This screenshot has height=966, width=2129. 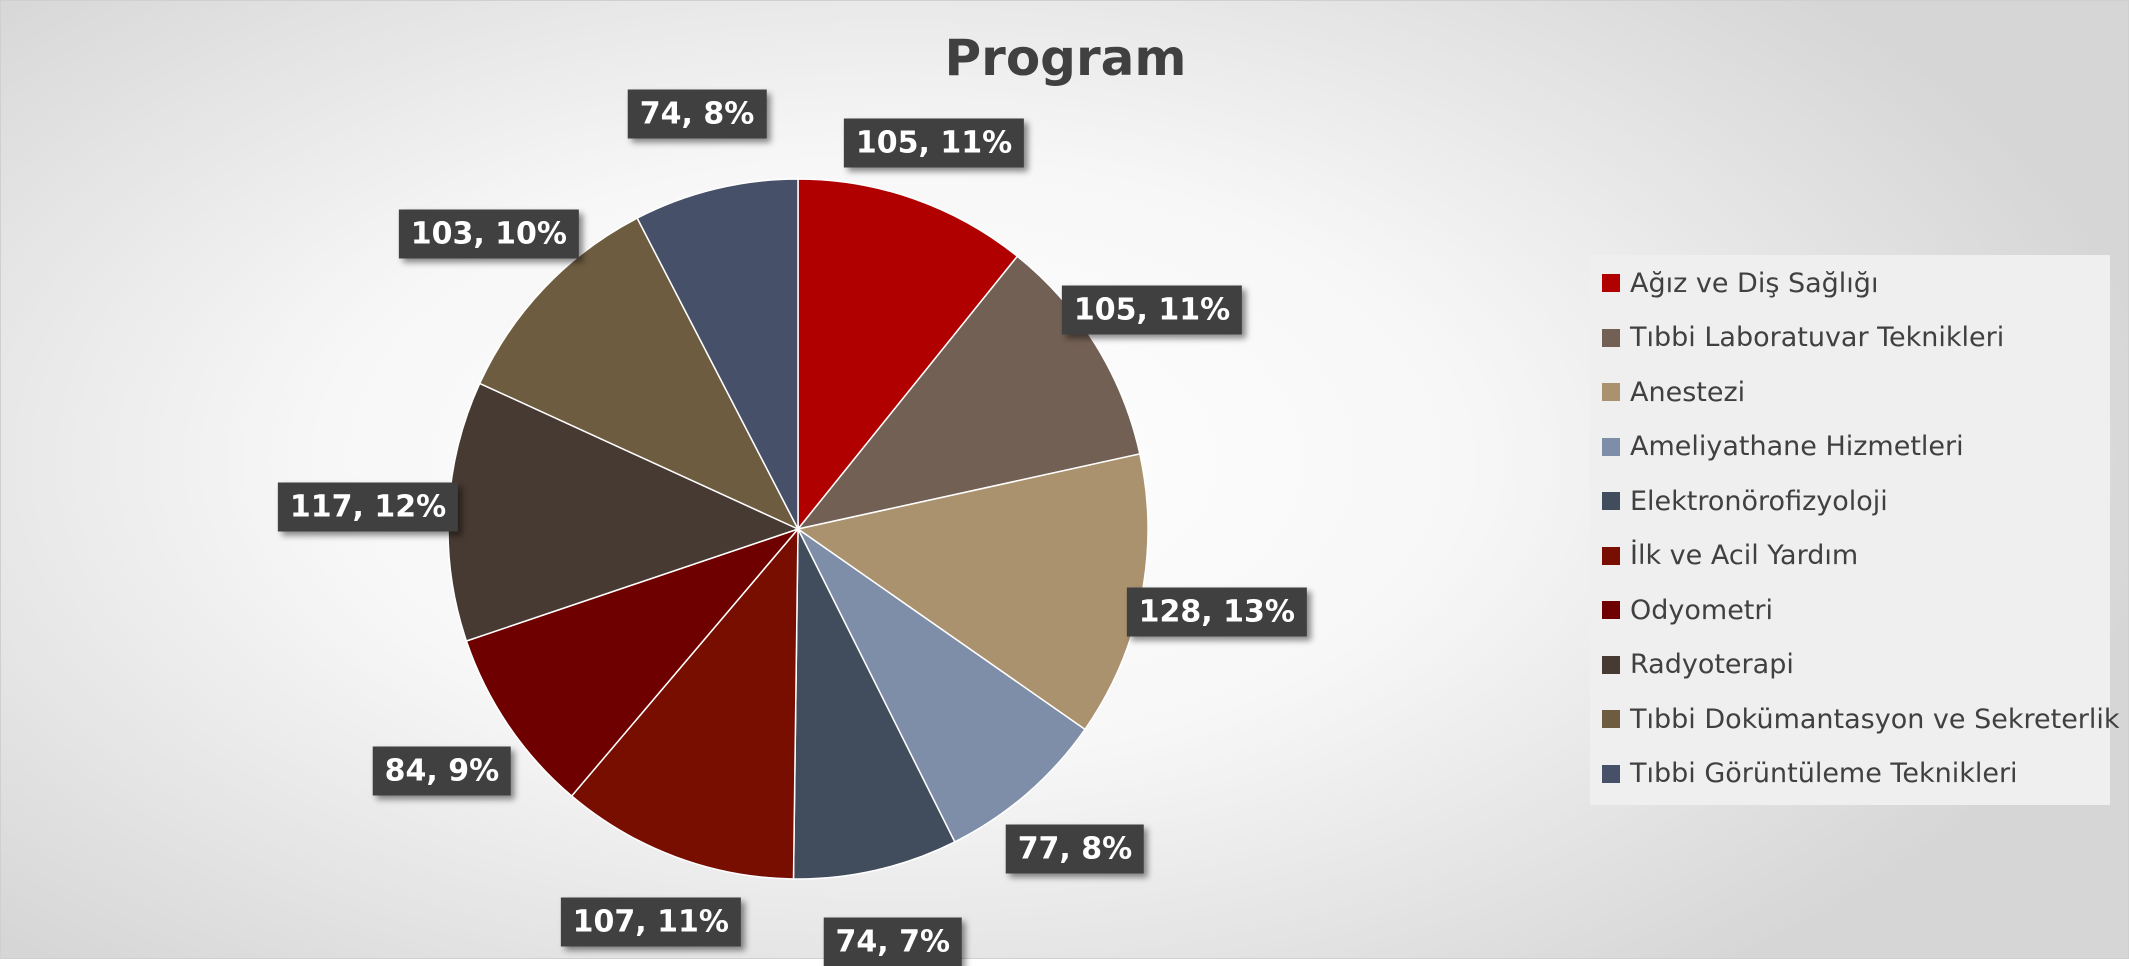 I want to click on legend-item-agiz-ve-dis-sagligi: Ağız ve Diş Sağlığı, so click(x=1740, y=283).